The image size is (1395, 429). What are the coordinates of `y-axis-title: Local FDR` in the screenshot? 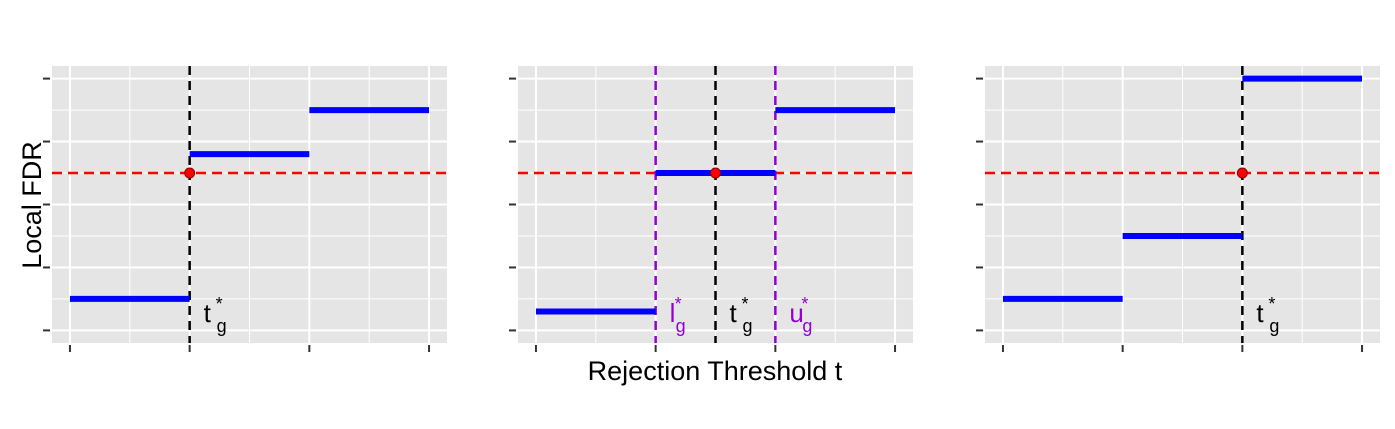 It's located at (32, 205).